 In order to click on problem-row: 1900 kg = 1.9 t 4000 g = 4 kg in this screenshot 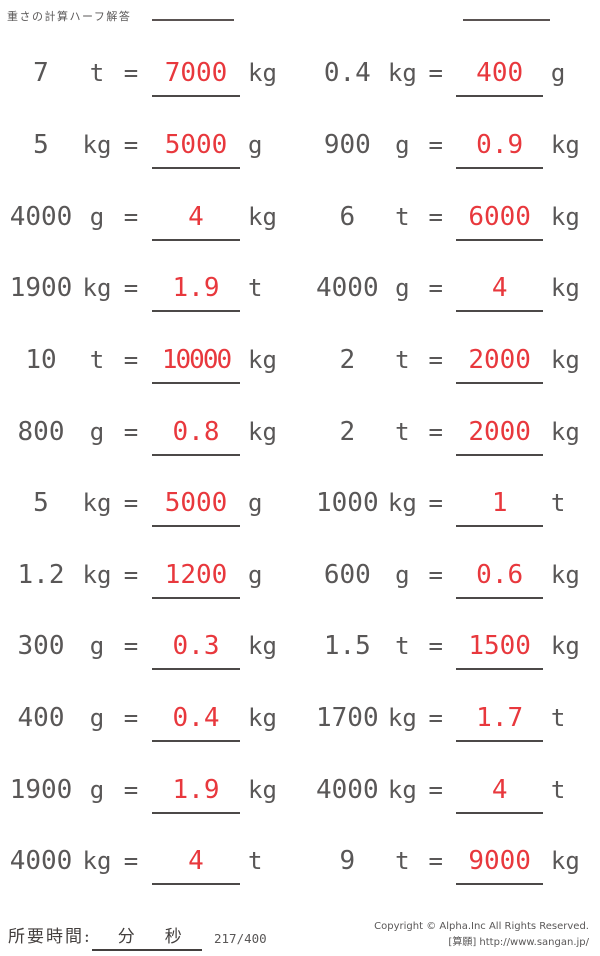, I will do `click(301, 293)`.